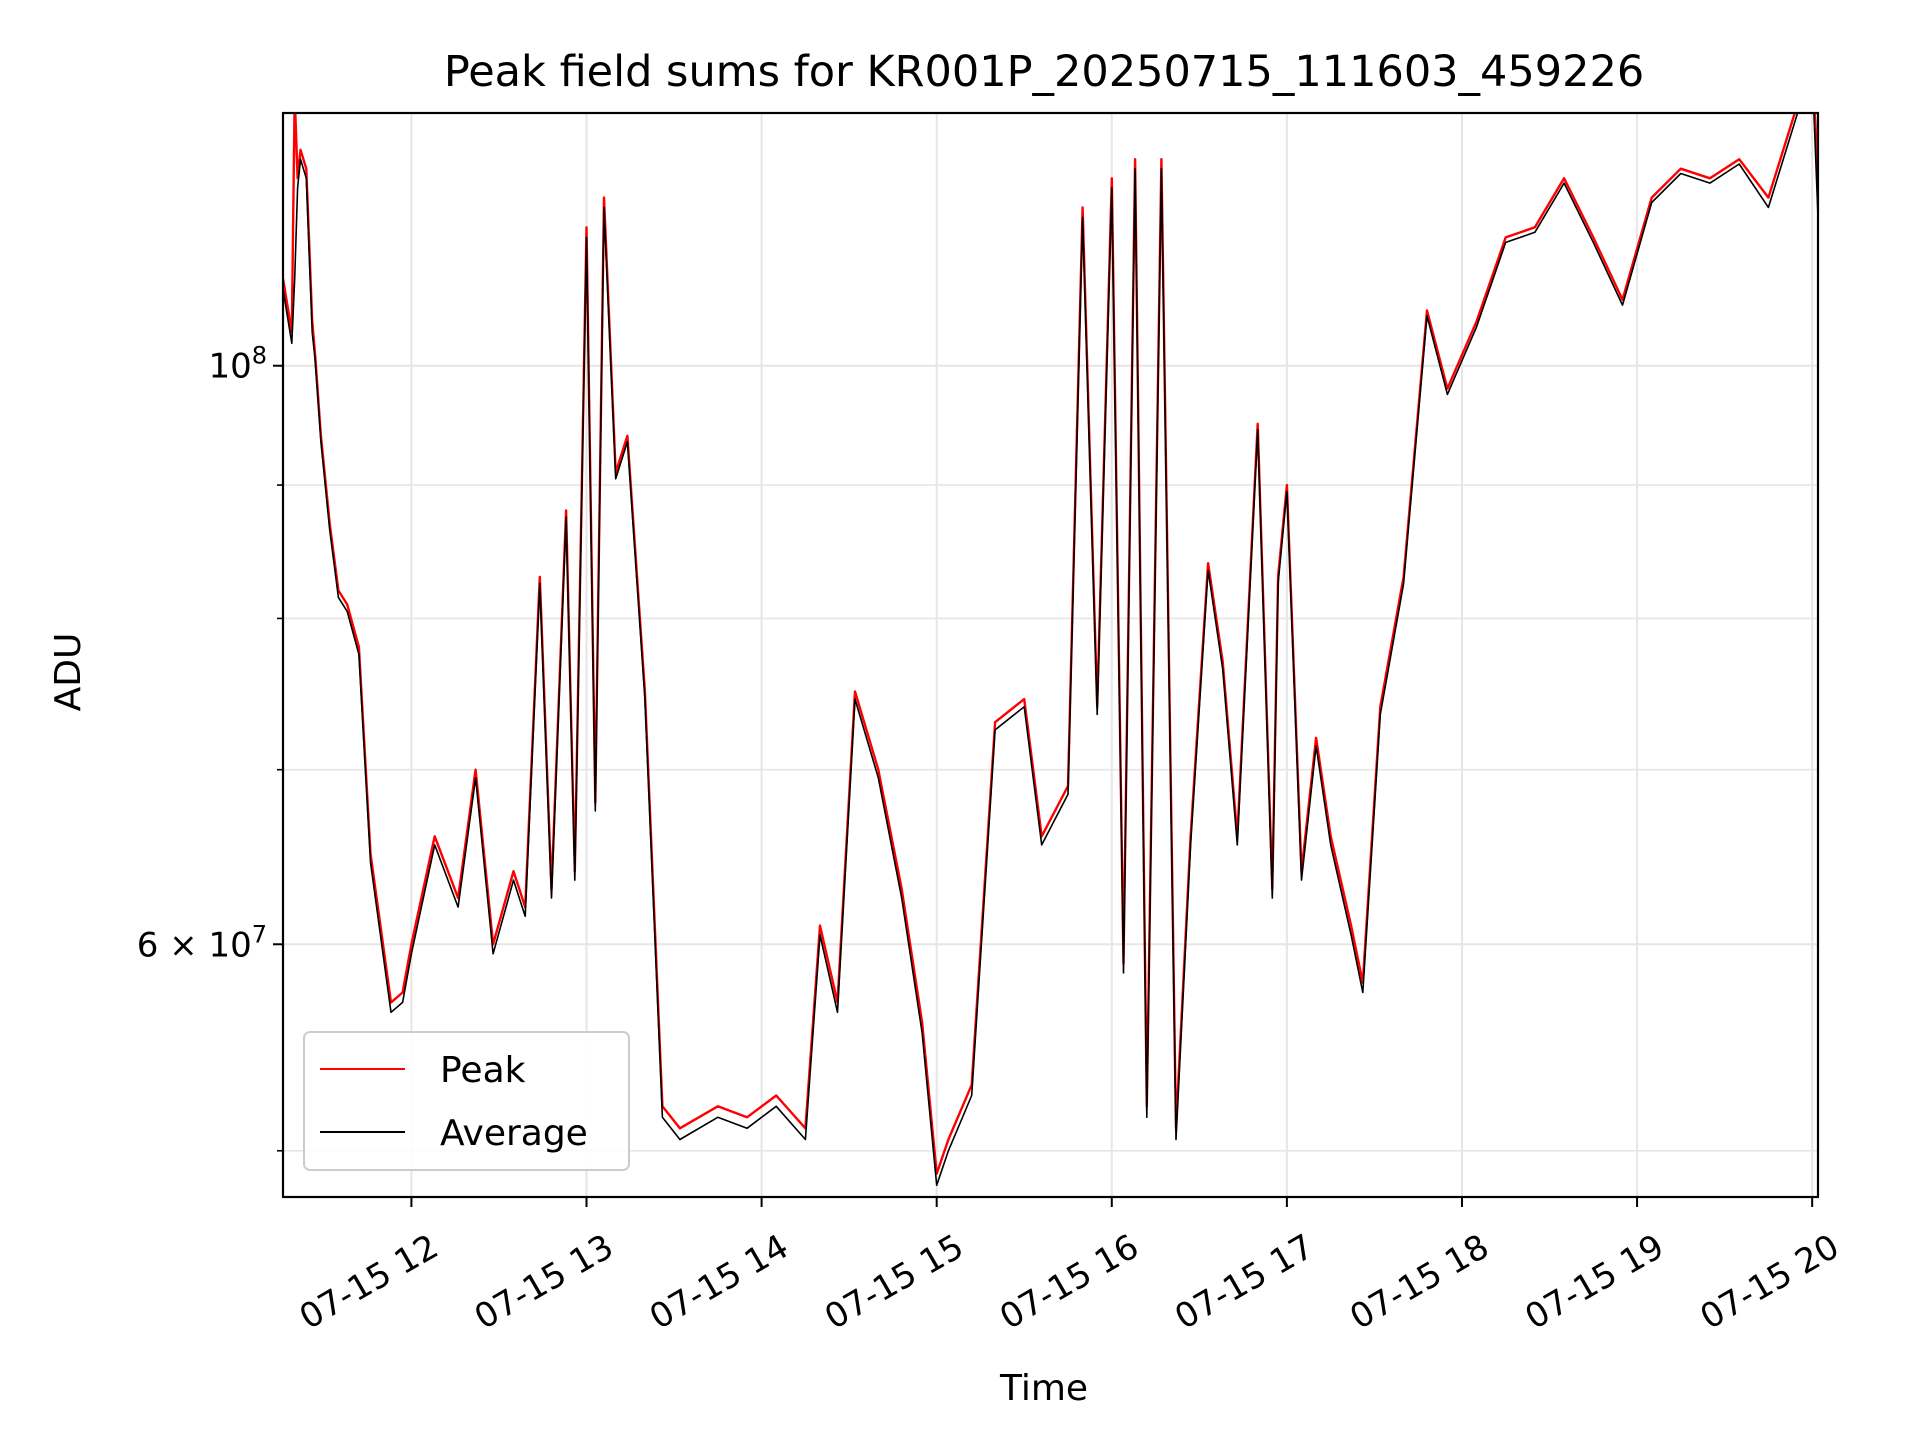 The height and width of the screenshot is (1440, 1920). I want to click on legend-box, so click(466, 1101).